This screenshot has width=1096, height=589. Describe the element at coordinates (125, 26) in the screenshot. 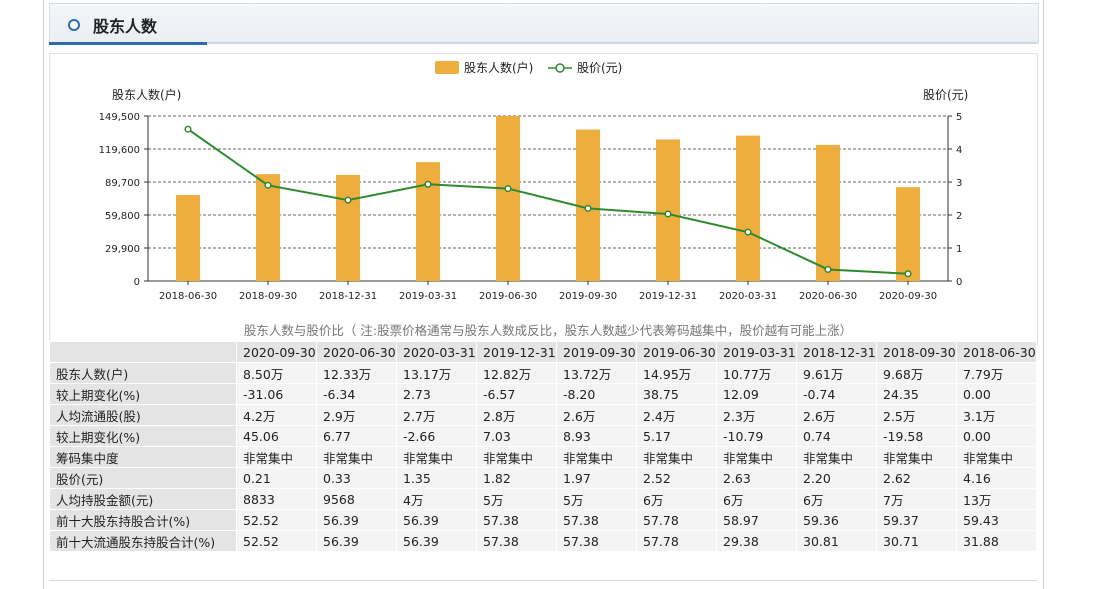

I see `section-title: 股东人数` at that location.